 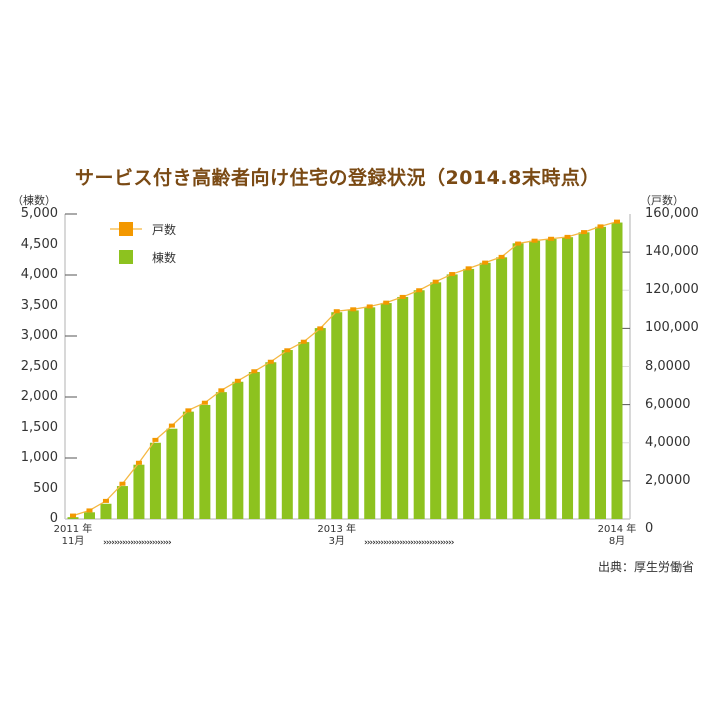 What do you see at coordinates (646, 567) in the screenshot?
I see `source-note: 出典：厚生労働省` at bounding box center [646, 567].